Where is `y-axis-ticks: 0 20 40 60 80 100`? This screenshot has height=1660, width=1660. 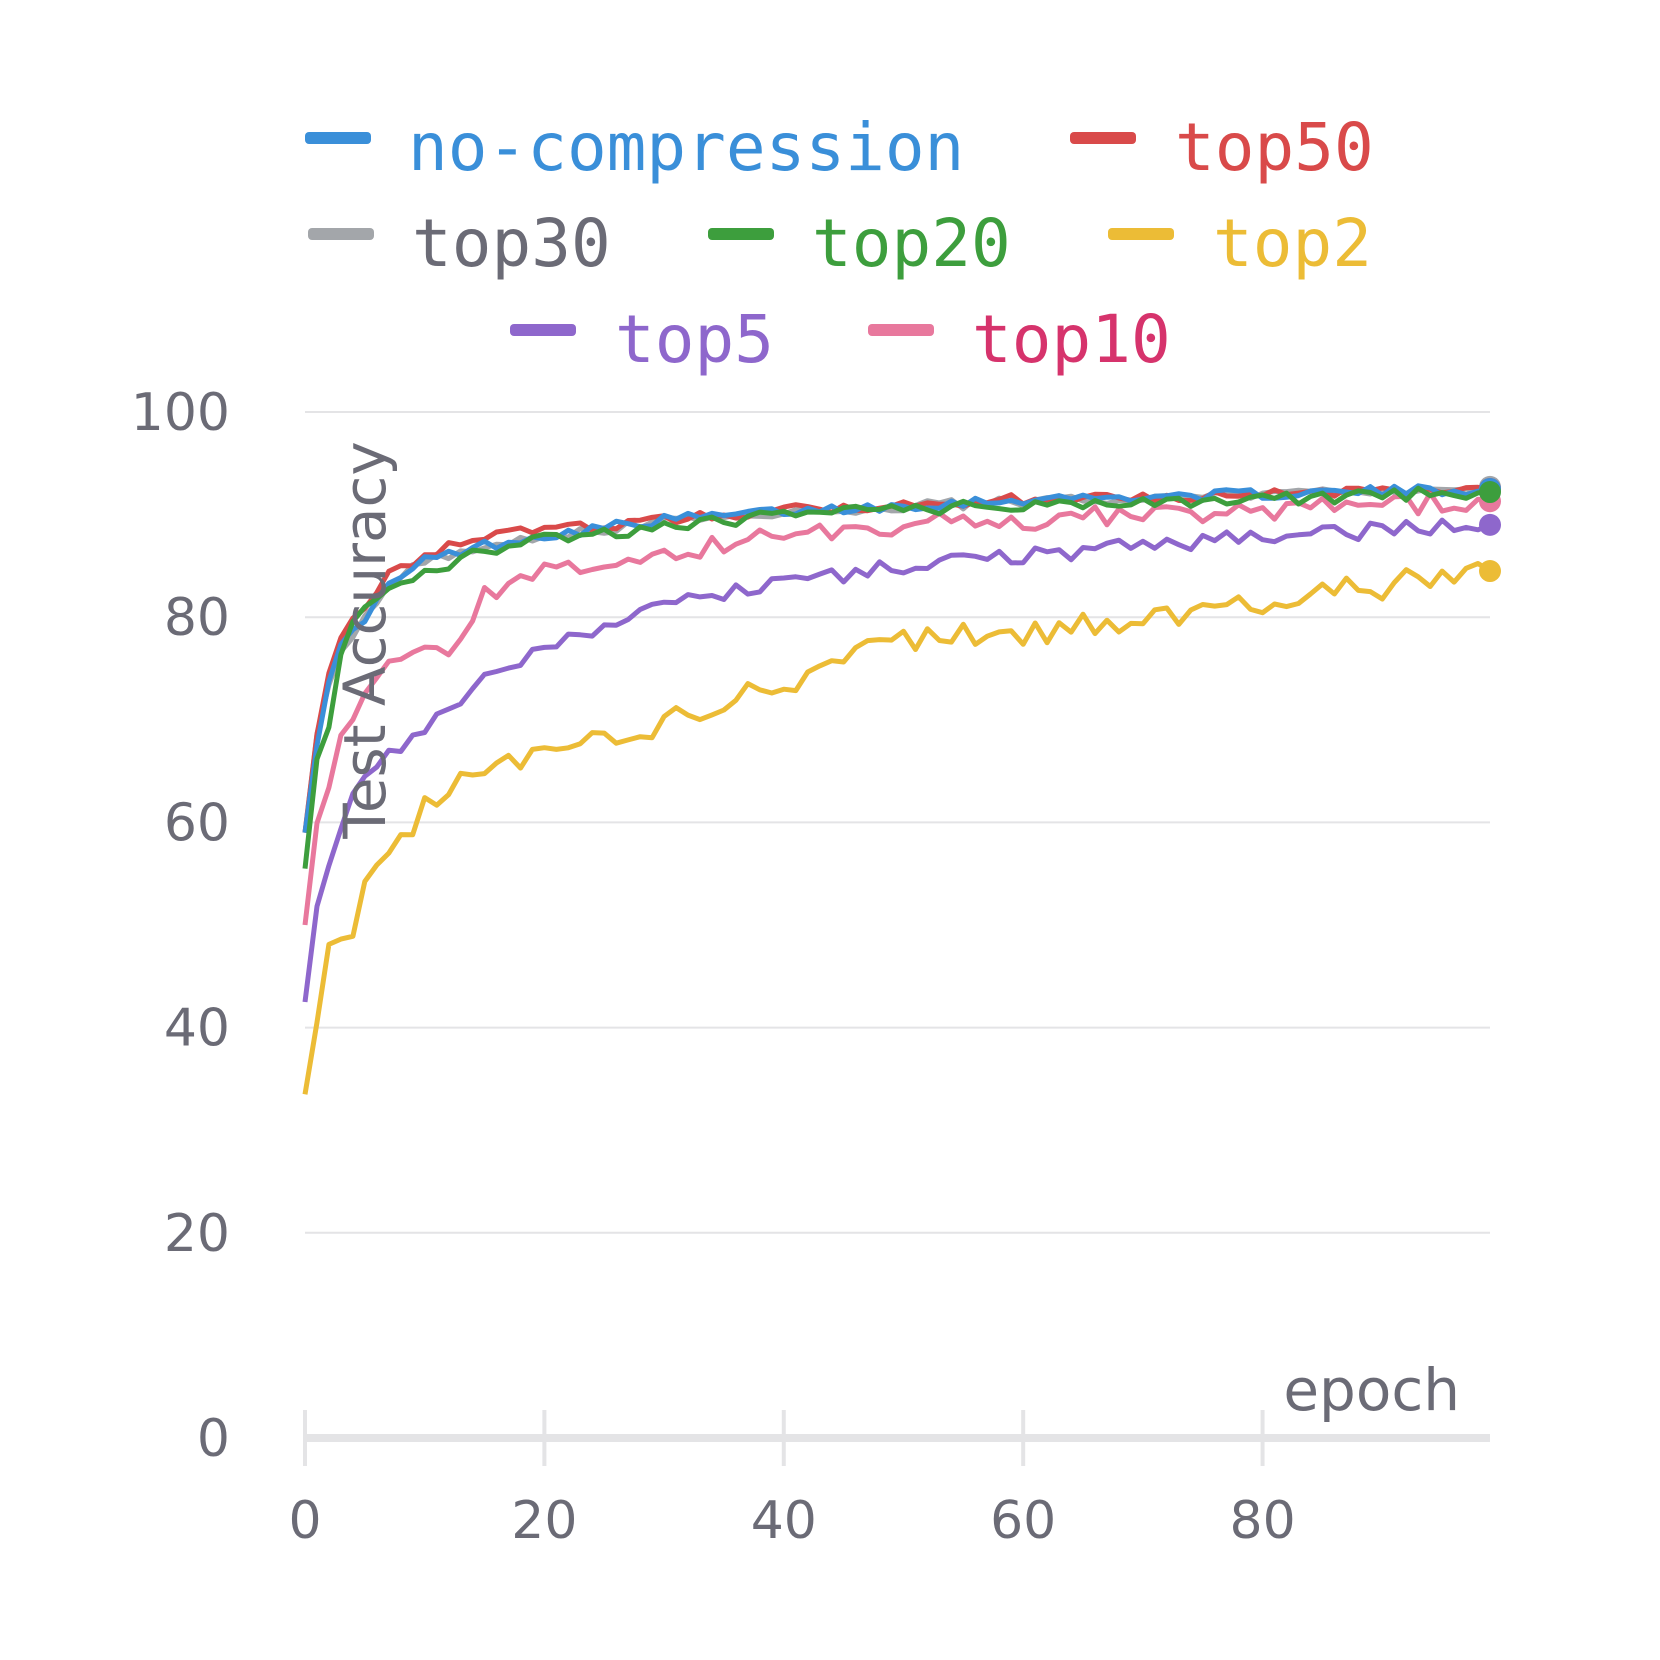
y-axis-ticks: 0 20 40 60 80 100 is located at coordinates (180, 926).